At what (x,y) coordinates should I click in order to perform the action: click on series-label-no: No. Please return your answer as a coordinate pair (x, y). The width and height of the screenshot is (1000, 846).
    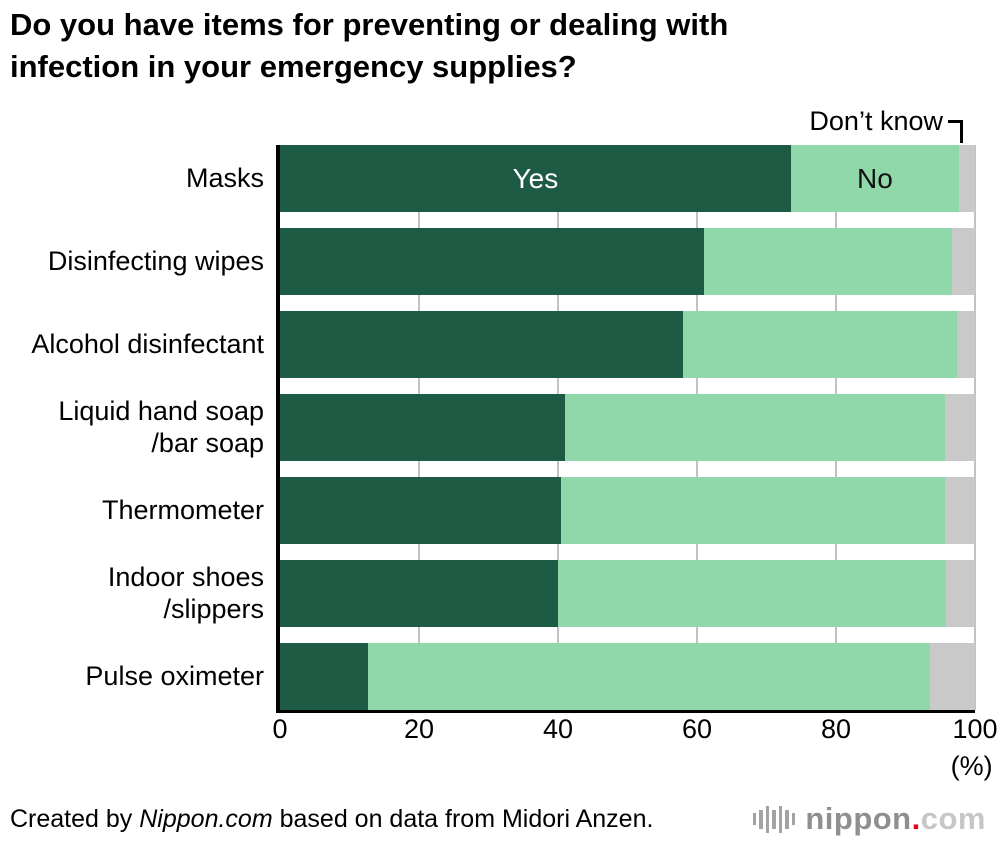
    Looking at the image, I should click on (875, 178).